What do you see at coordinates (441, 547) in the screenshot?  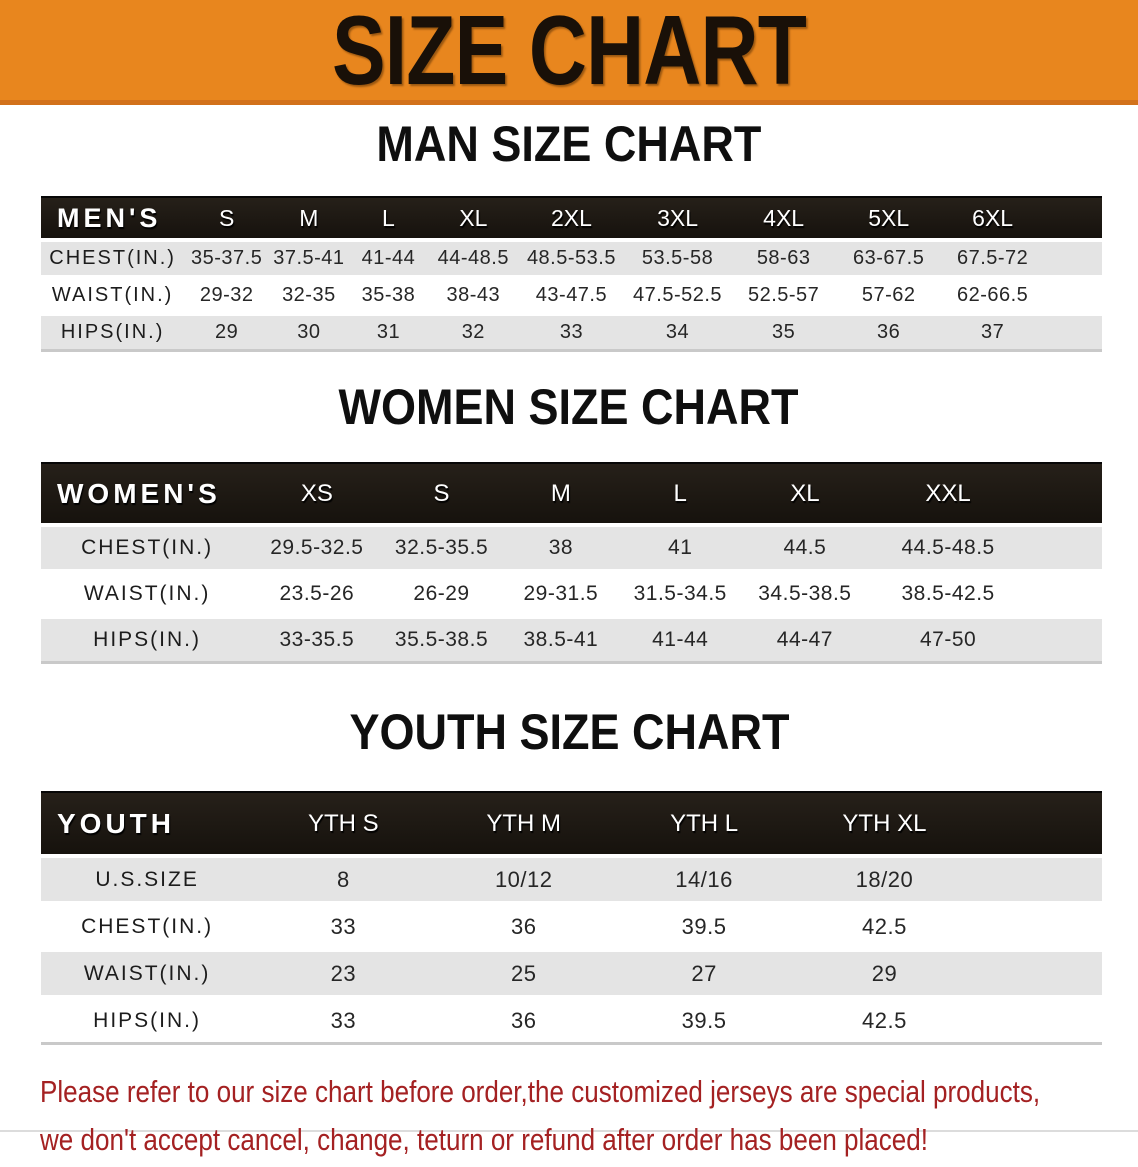 I see `data-cell: 32.5-35.5` at bounding box center [441, 547].